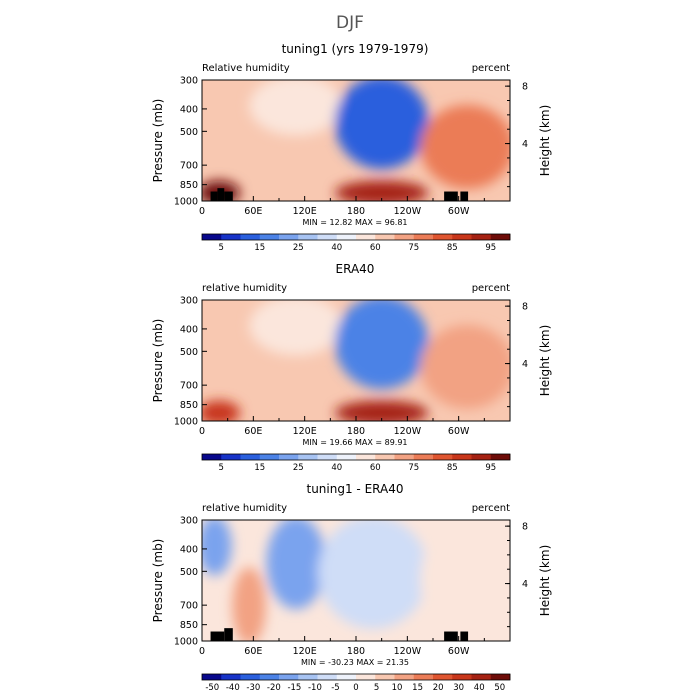  I want to click on x-tick-label: 120W, so click(408, 211).